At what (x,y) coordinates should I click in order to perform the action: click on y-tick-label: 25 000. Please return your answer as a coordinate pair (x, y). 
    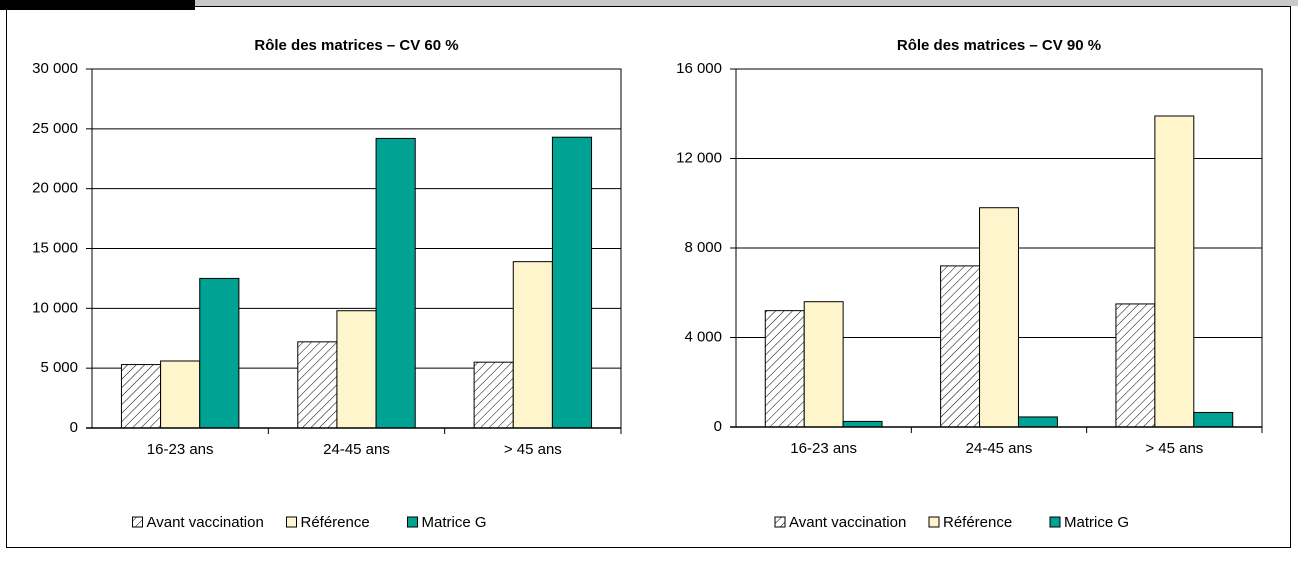
    Looking at the image, I should click on (55, 128).